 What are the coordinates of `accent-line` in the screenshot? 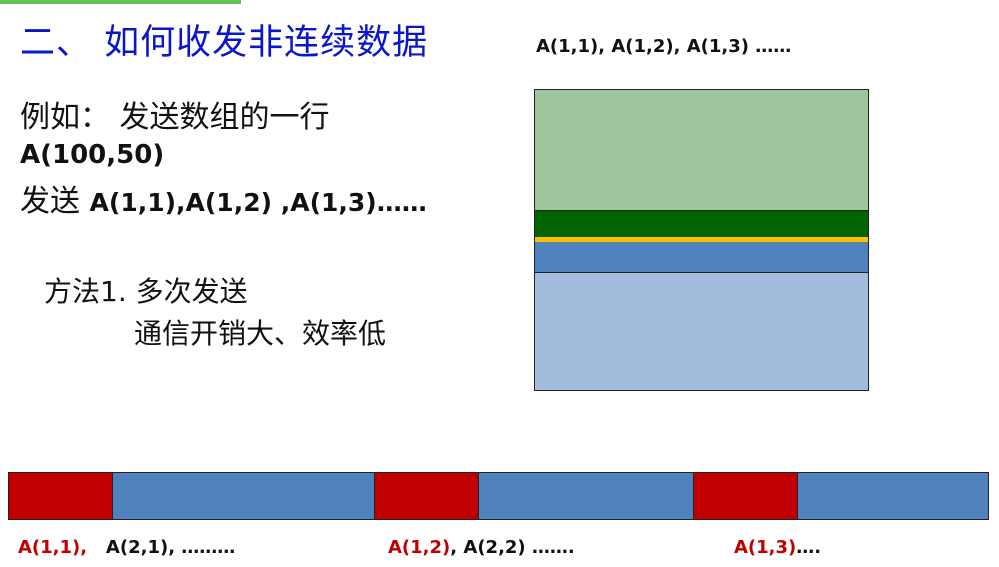 It's located at (120, 2).